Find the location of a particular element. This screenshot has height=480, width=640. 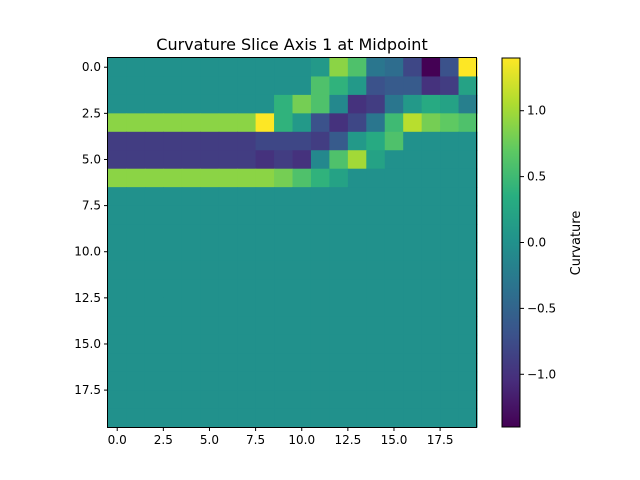

colorbar-tick-label: −0.5 is located at coordinates (541, 308).